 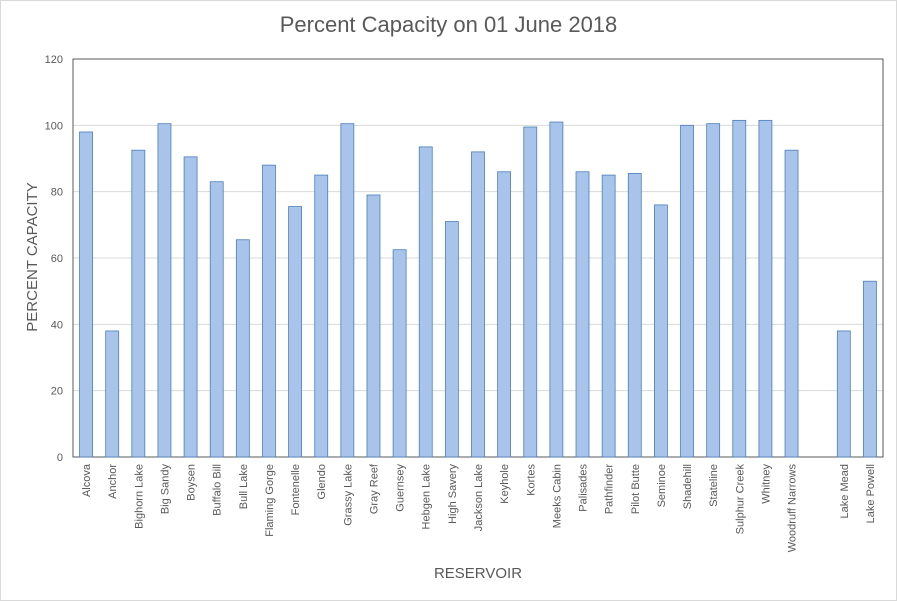 What do you see at coordinates (270, 500) in the screenshot?
I see `x-tick-label: Flaming Gorge` at bounding box center [270, 500].